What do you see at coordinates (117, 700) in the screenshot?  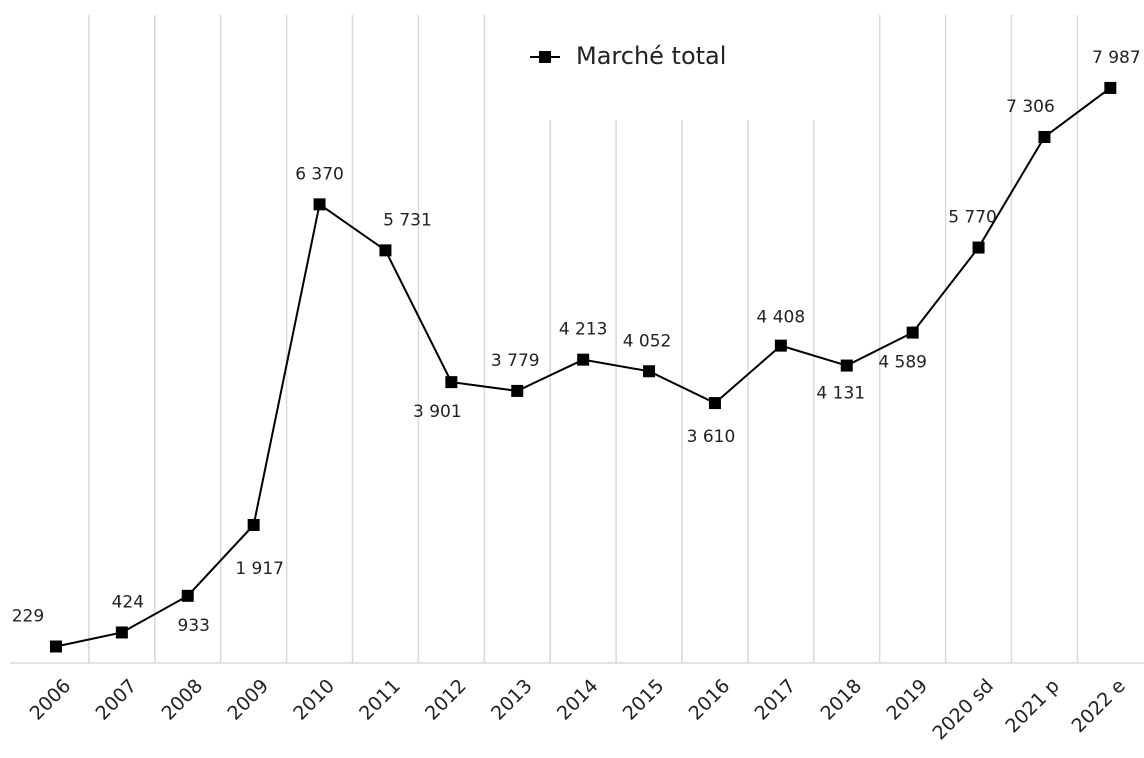 I see `x-tick-label: 2007` at bounding box center [117, 700].